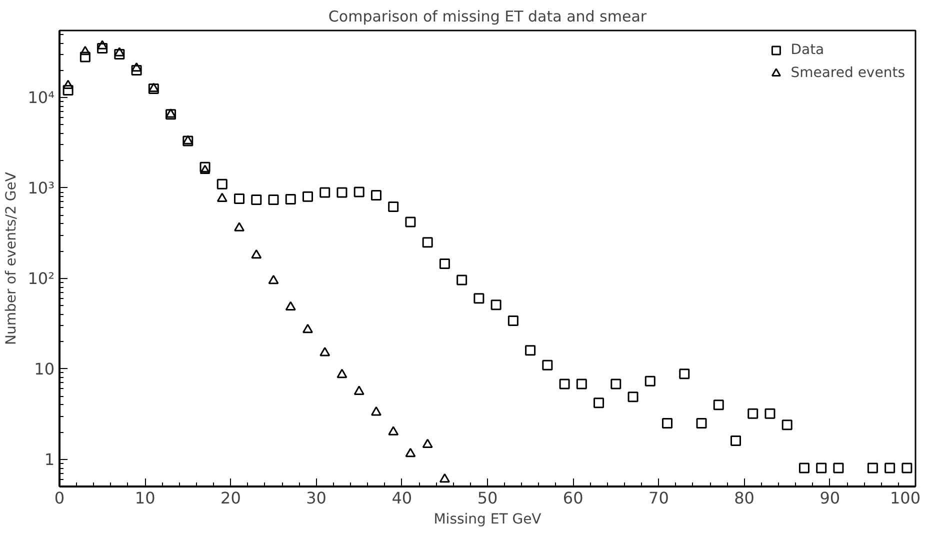 This screenshot has height=538, width=933. I want to click on x-tick-label: 0, so click(59, 498).